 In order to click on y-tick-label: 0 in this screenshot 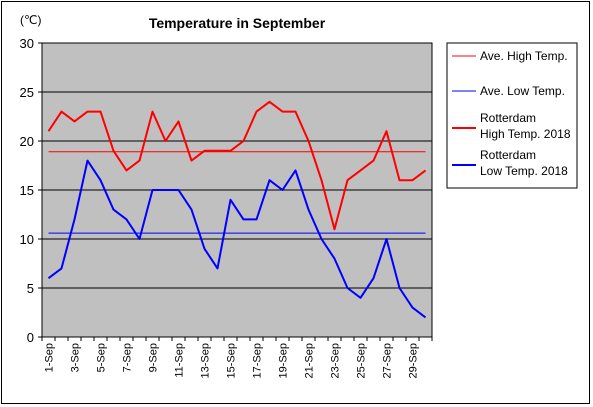, I will do `click(30, 337)`.